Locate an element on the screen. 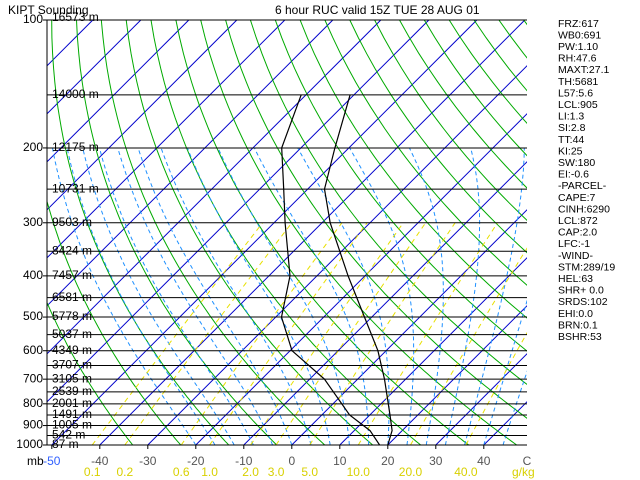 The height and width of the screenshot is (480, 640). stat-line: L57:5.6 is located at coordinates (575, 93).